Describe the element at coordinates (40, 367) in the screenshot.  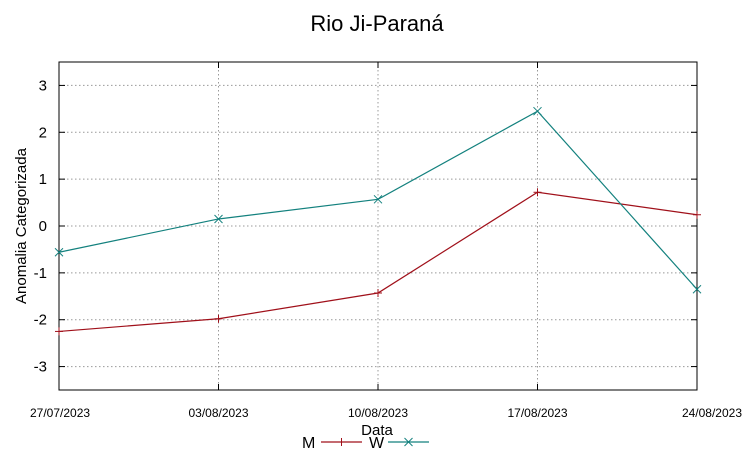
I see `y-tick-label: -3` at that location.